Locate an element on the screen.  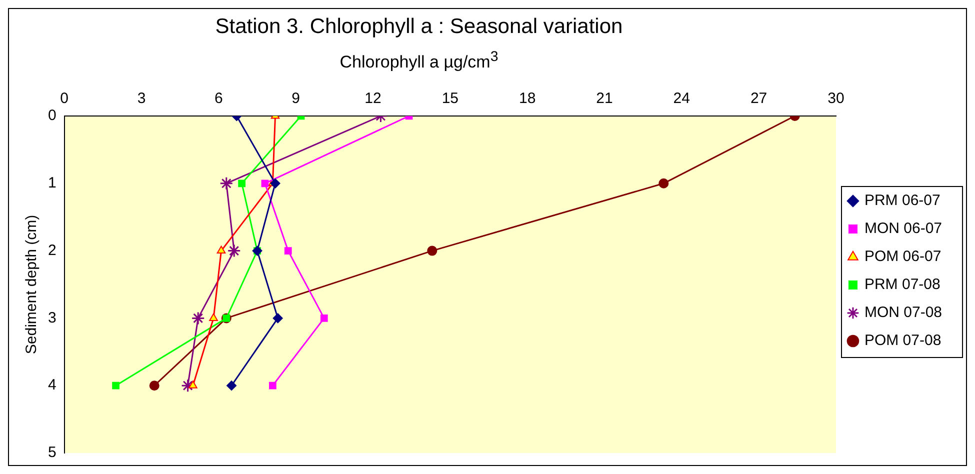
y-tick-label: 0 is located at coordinates (52, 115).